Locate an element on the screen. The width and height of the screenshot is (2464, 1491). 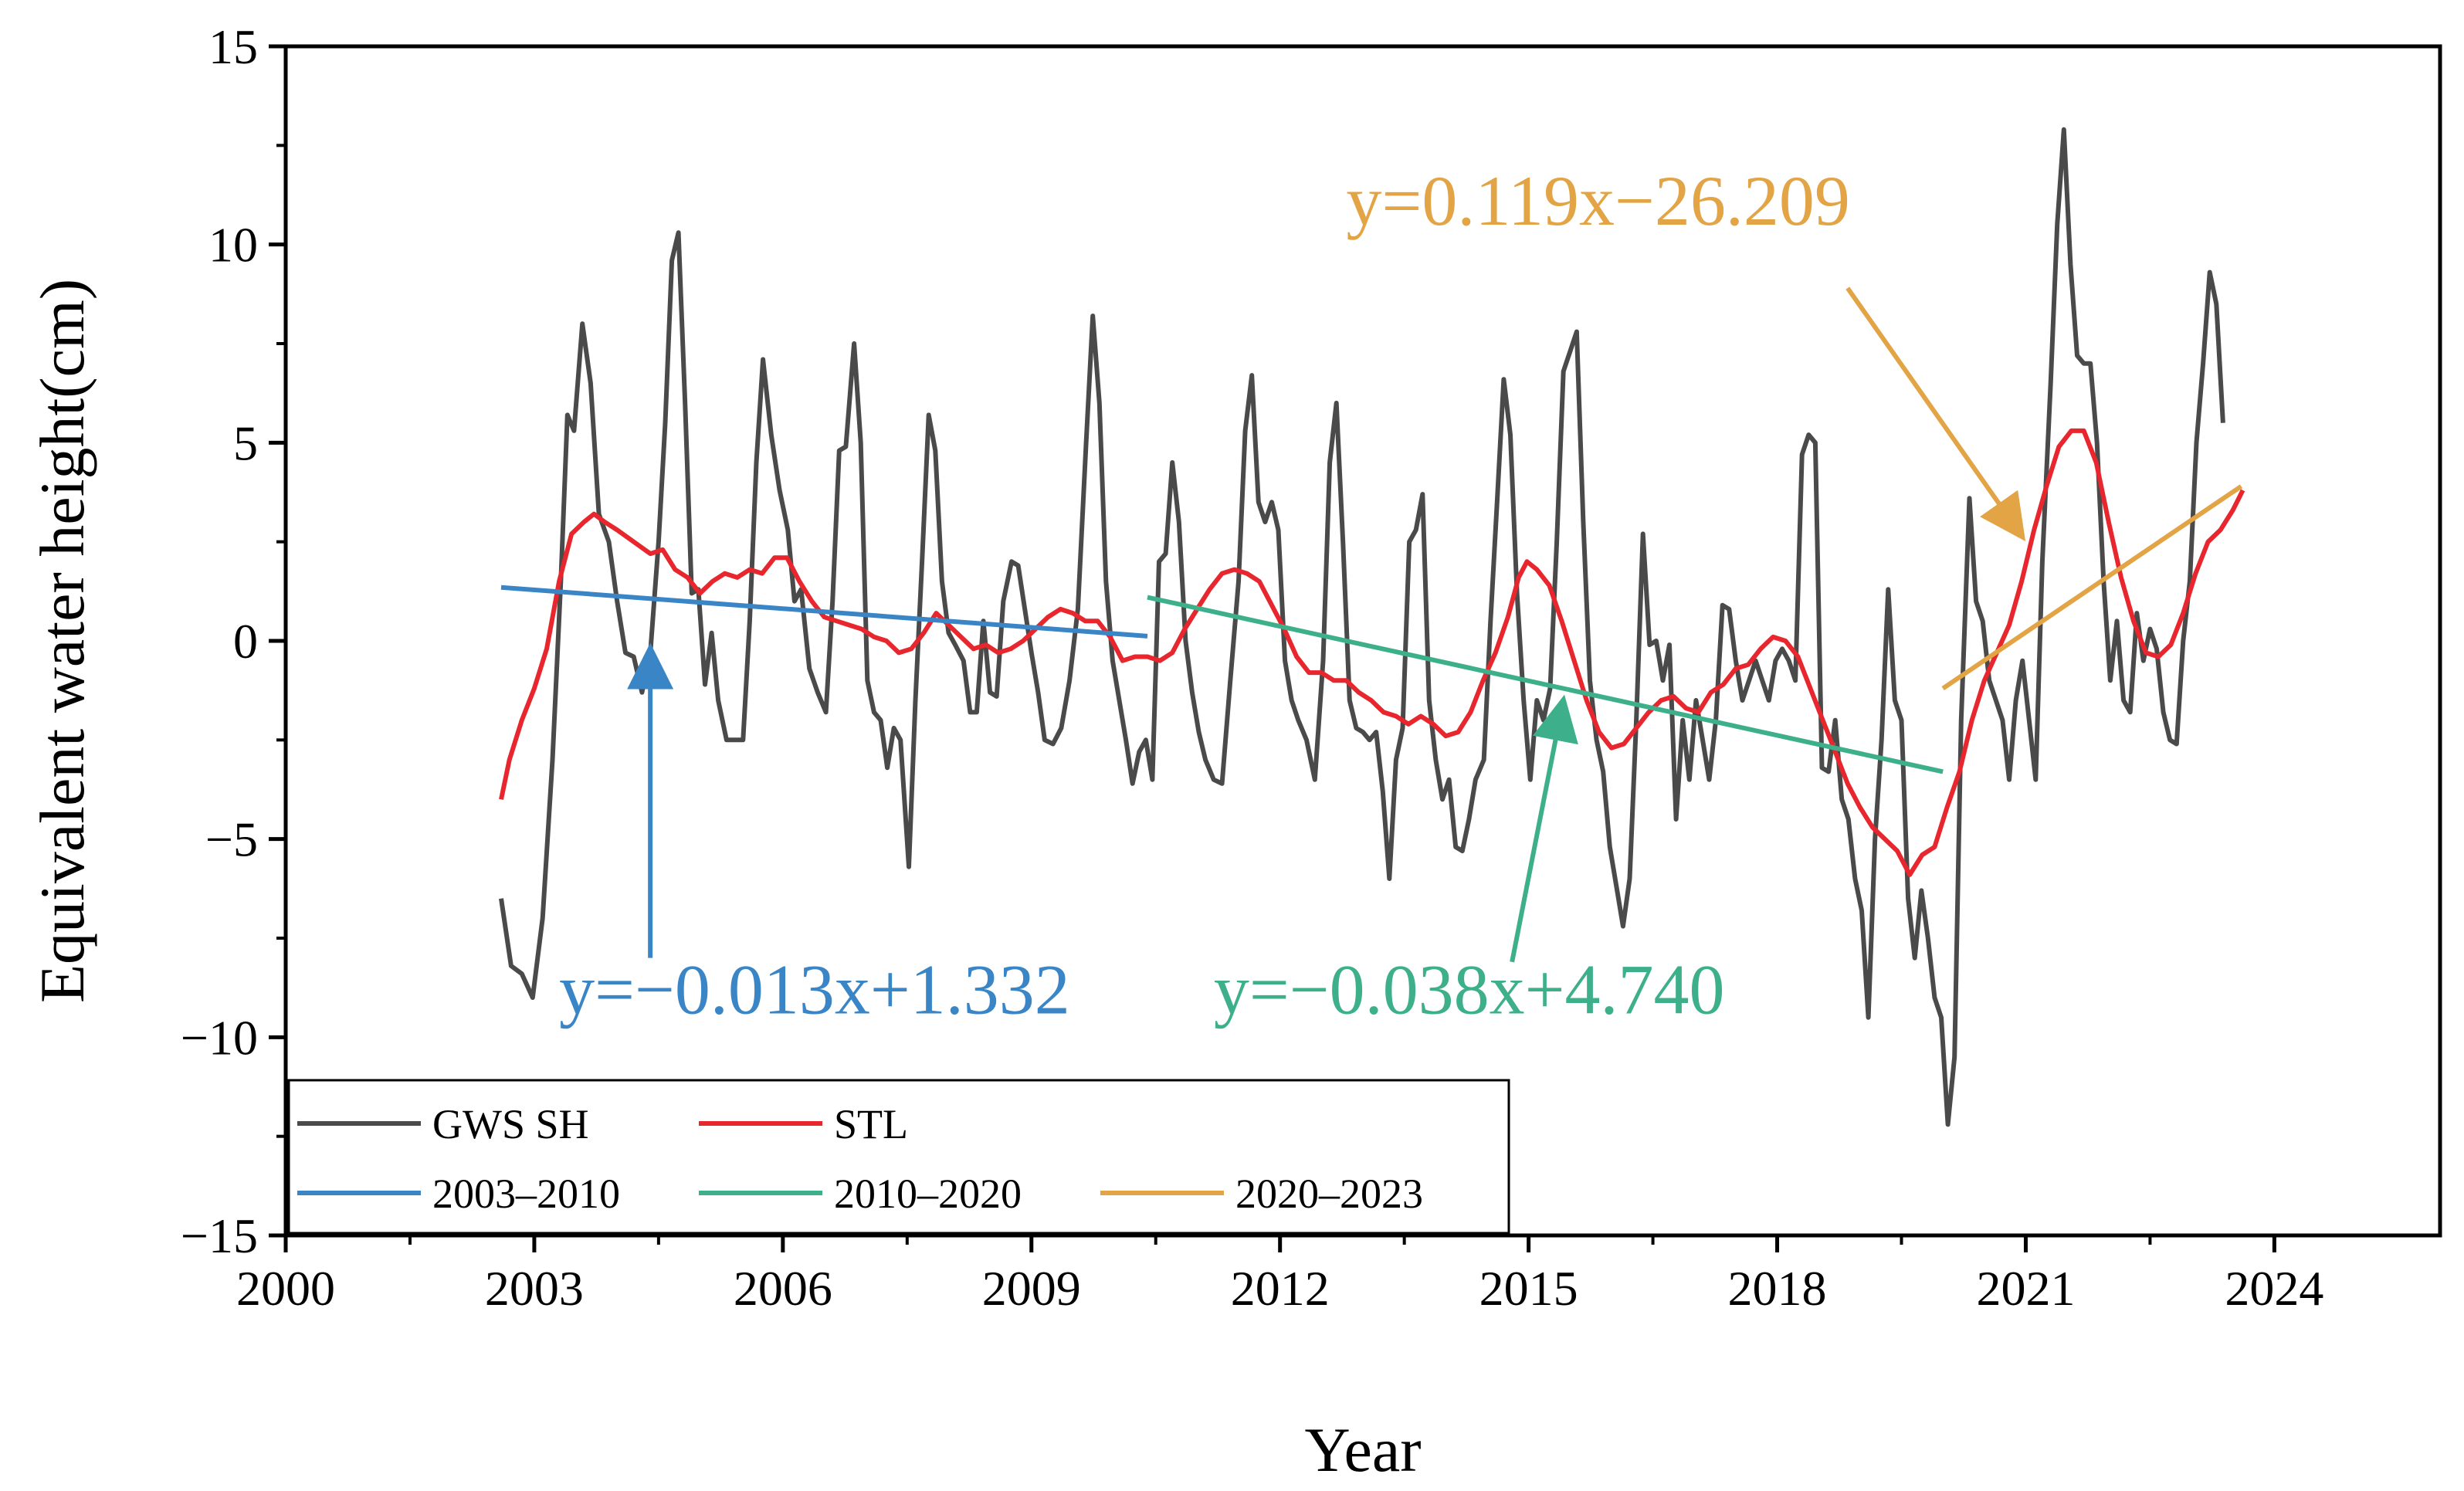
x-tick-label: 2021 is located at coordinates (2025, 1288).